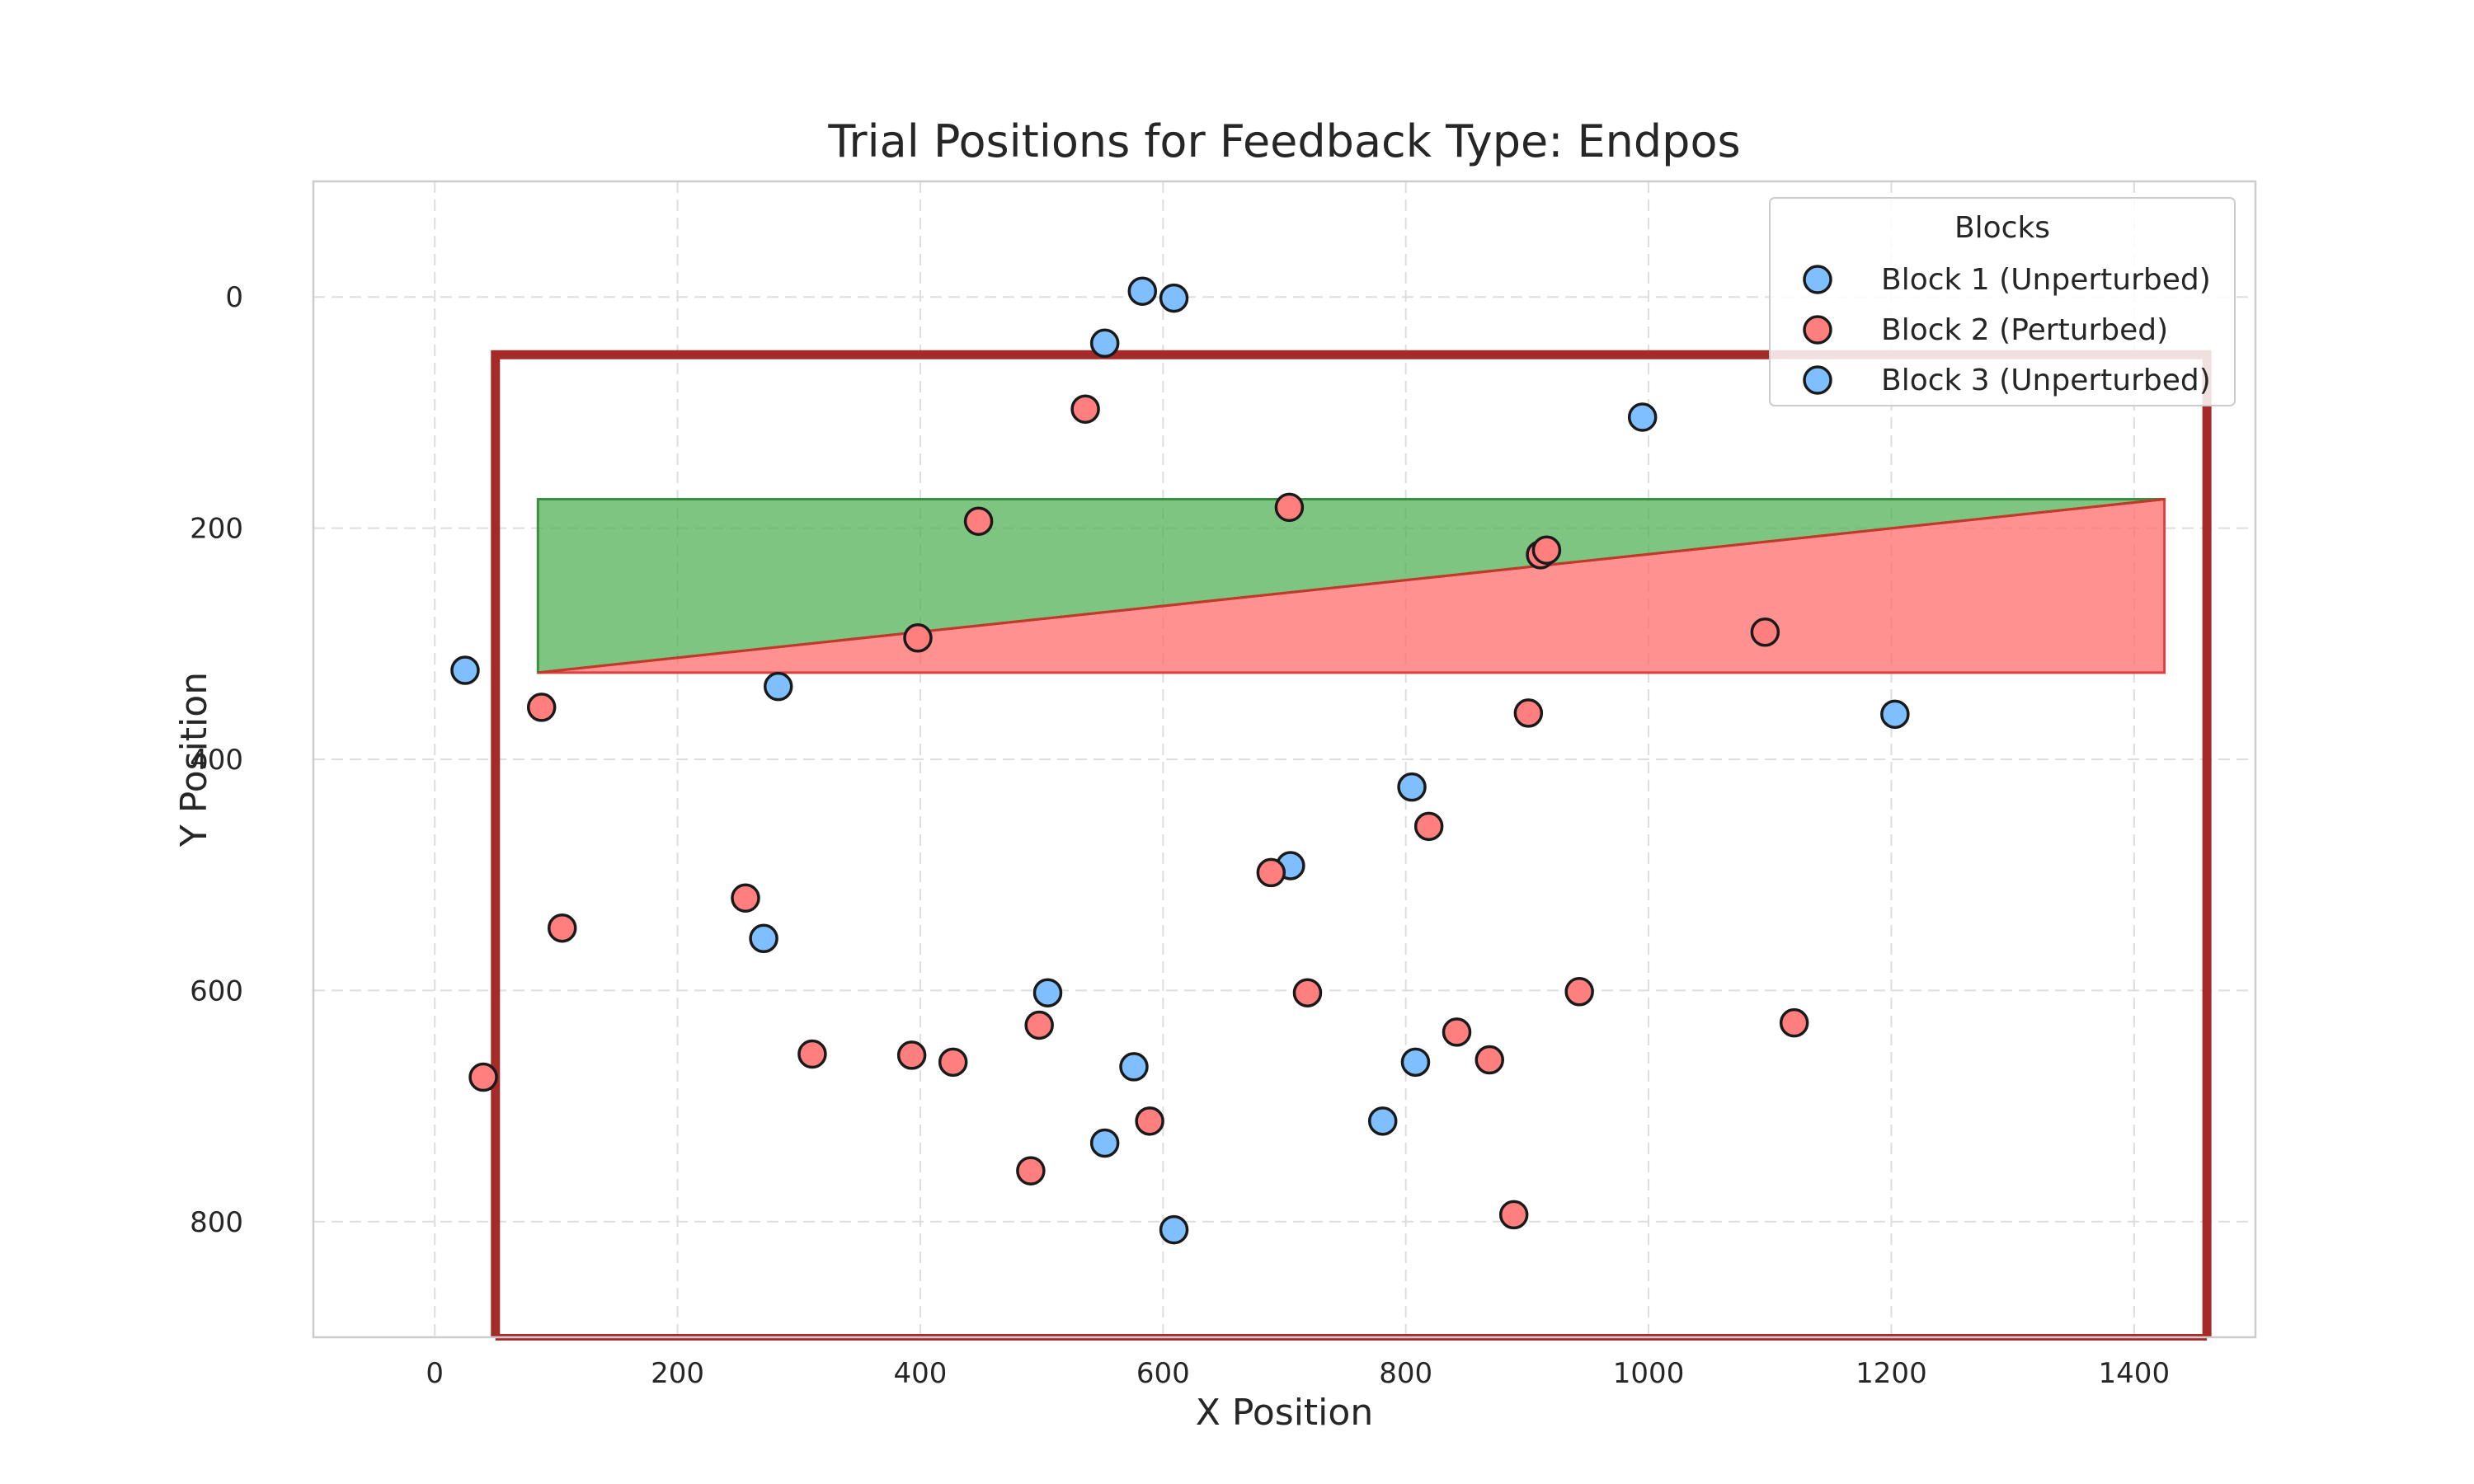  I want to click on legend-label-block-1: Block 1 (Unperturbed), so click(2046, 280).